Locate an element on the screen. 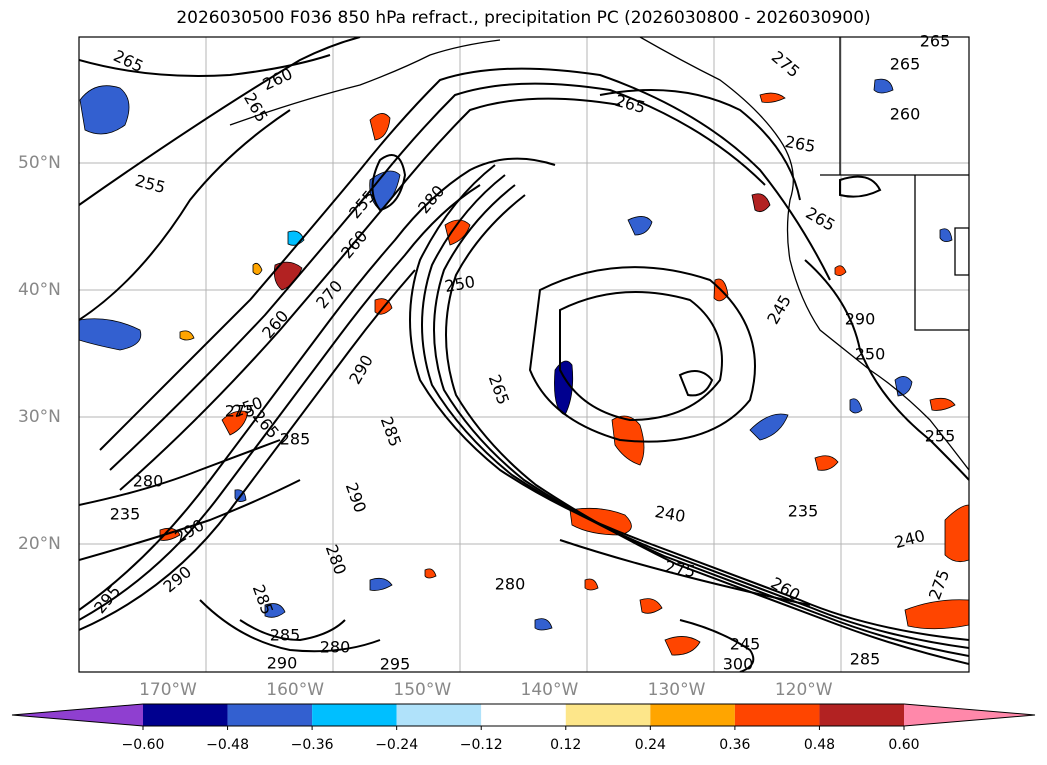 Image resolution: width=1047 pixels, height=765 pixels. longitude-tick-label: 150°W is located at coordinates (422, 690).